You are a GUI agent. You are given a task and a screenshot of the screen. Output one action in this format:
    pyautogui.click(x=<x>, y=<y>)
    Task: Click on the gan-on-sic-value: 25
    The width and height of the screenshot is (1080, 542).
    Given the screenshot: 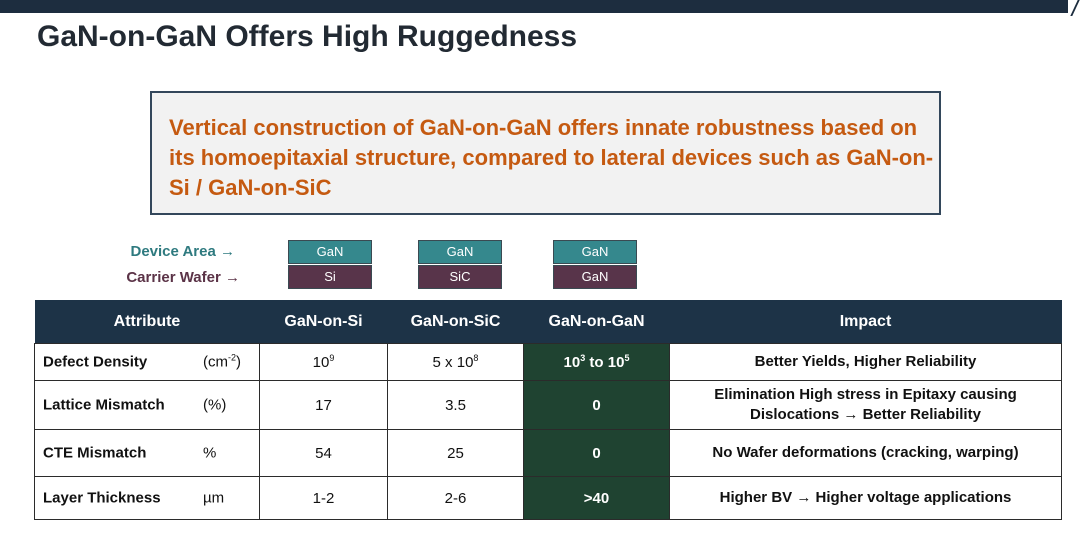 What is the action you would take?
    pyautogui.click(x=455, y=453)
    